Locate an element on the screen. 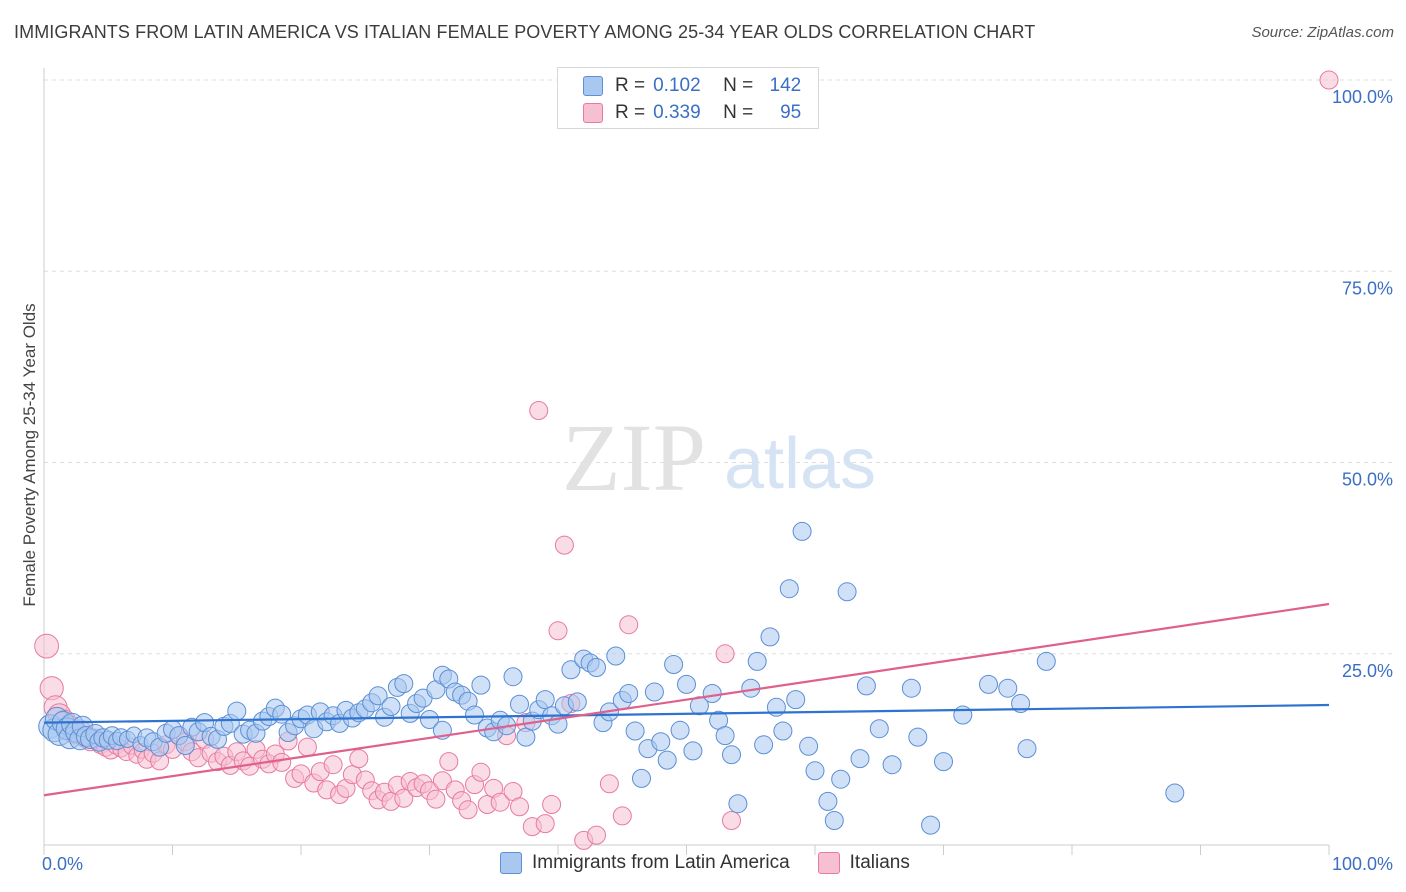  legend-label-italians: Italians is located at coordinates (879, 862).